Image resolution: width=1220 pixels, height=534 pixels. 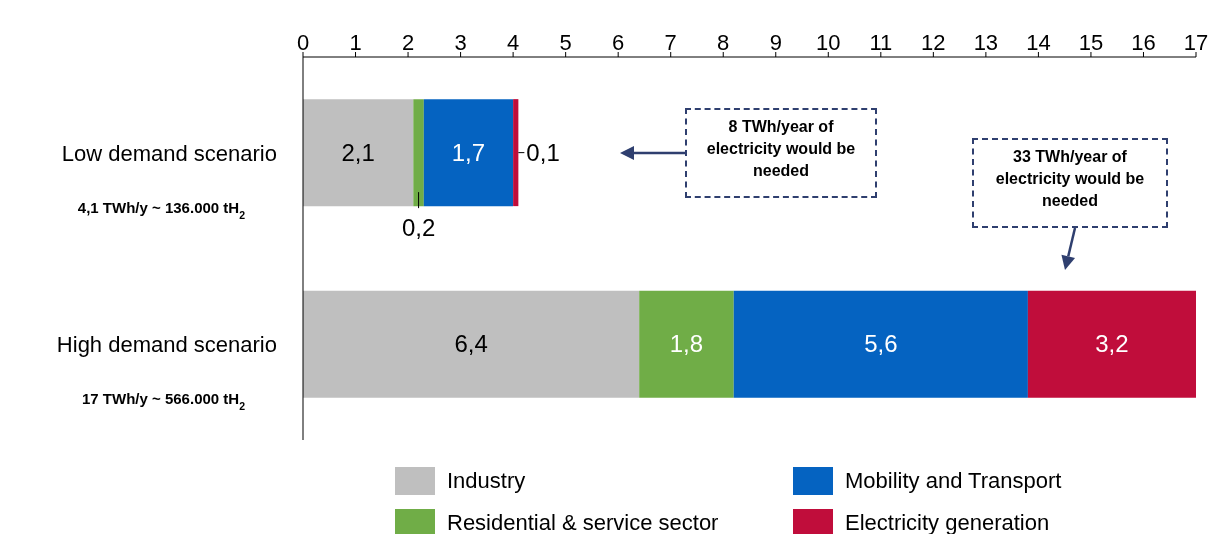 I want to click on annotation: 8 TWh/year of electricity would be needed, so click(x=781, y=149).